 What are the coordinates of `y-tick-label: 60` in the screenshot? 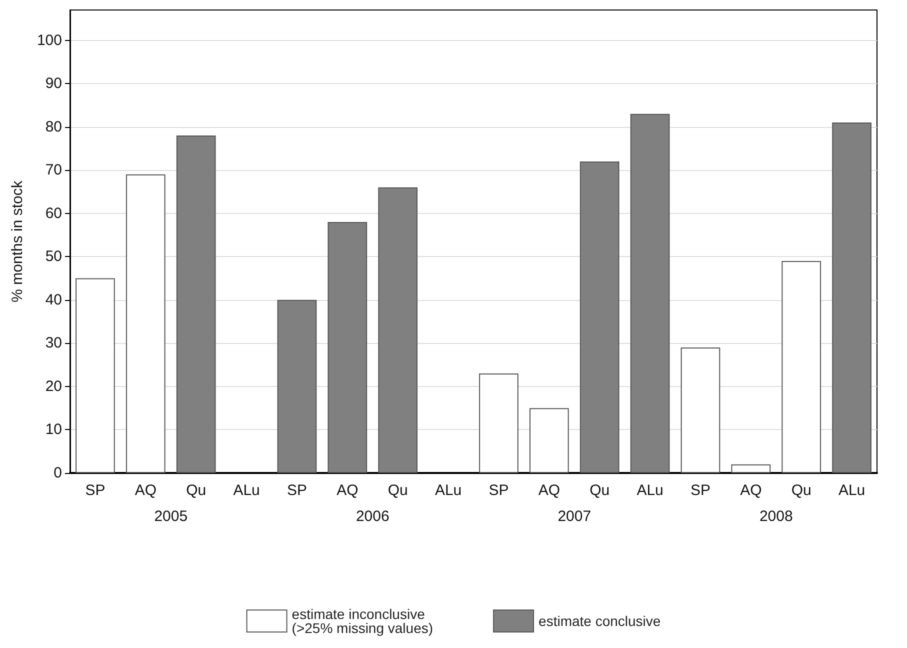 It's located at (53, 213).